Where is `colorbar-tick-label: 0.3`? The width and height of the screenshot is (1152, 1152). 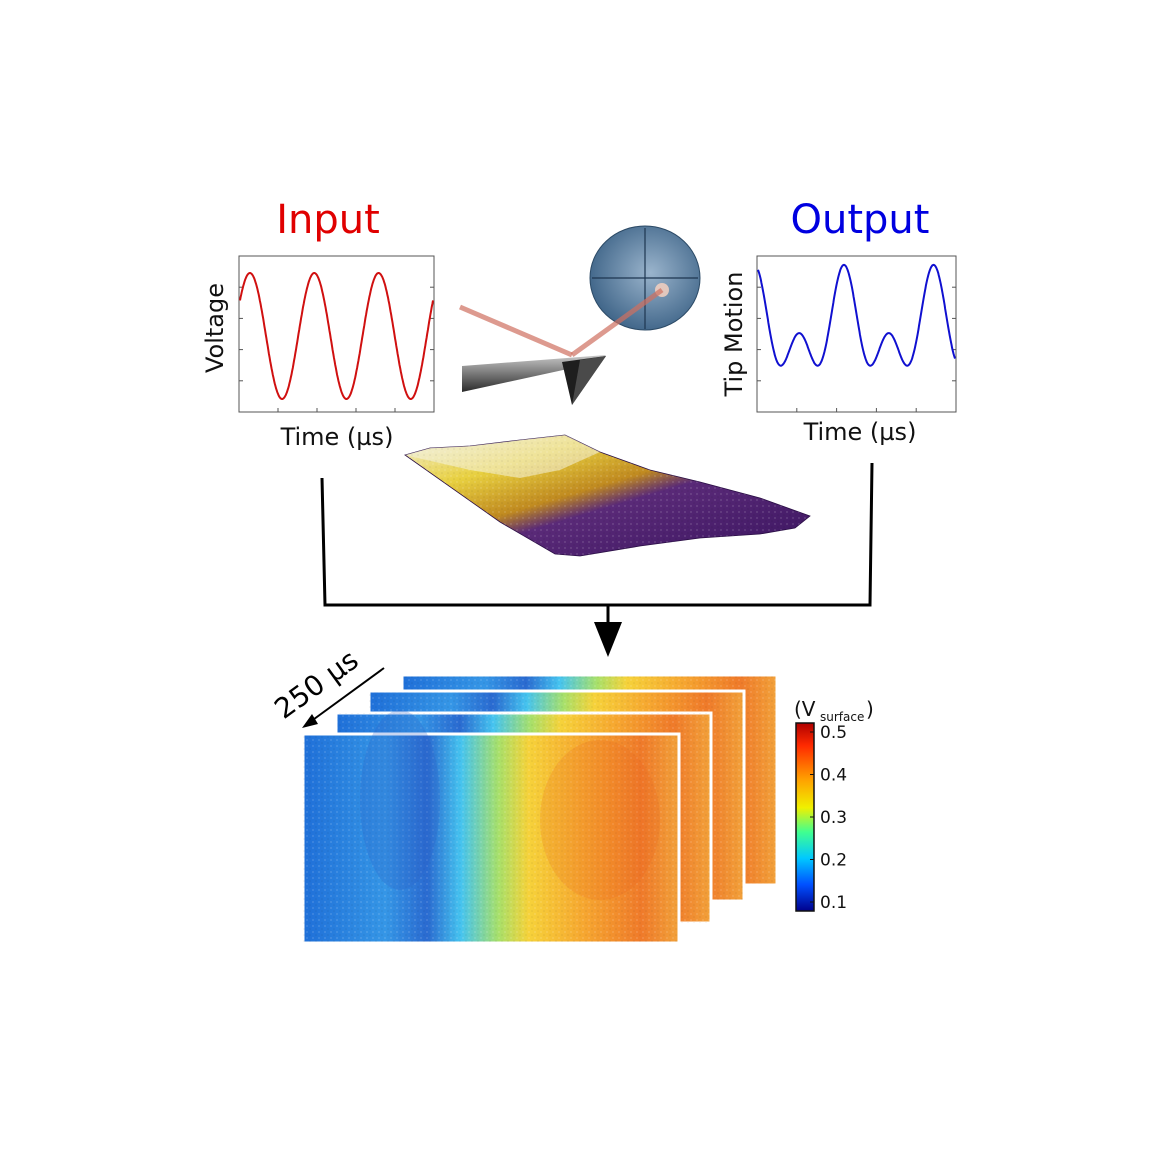 colorbar-tick-label: 0.3 is located at coordinates (833, 818).